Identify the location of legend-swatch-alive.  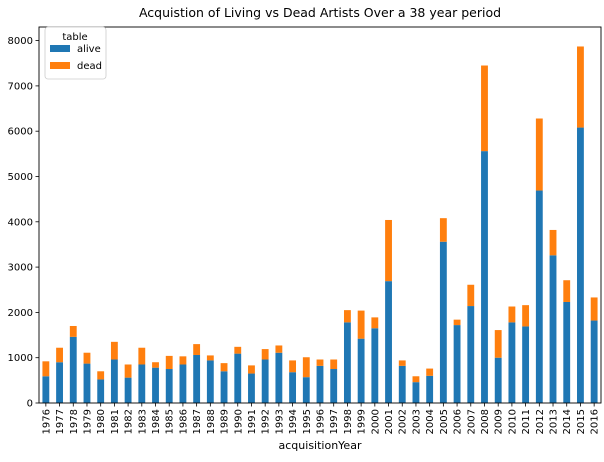
(60, 48).